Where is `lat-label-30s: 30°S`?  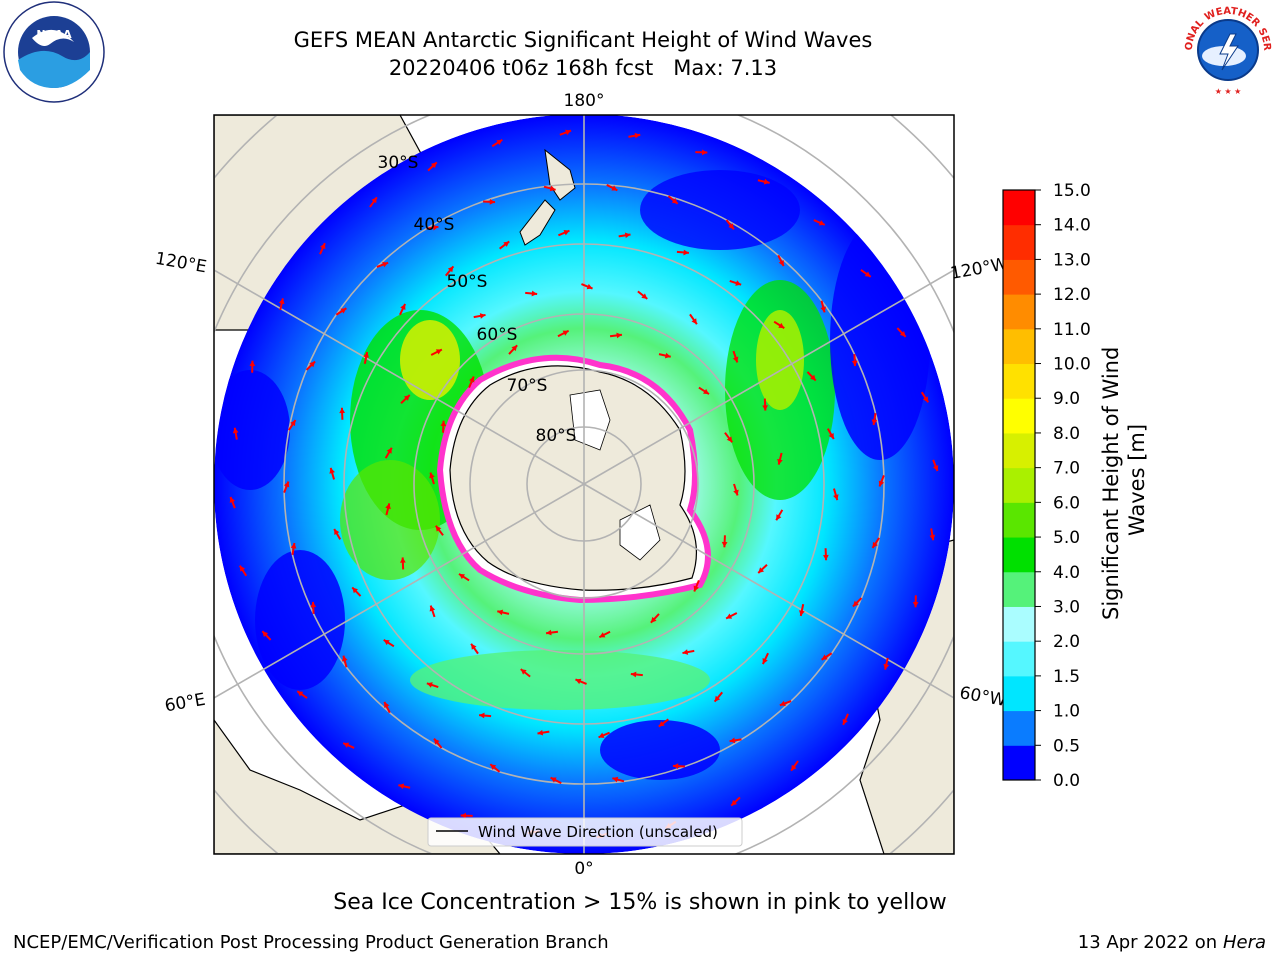
lat-label-30s: 30°S is located at coordinates (398, 163).